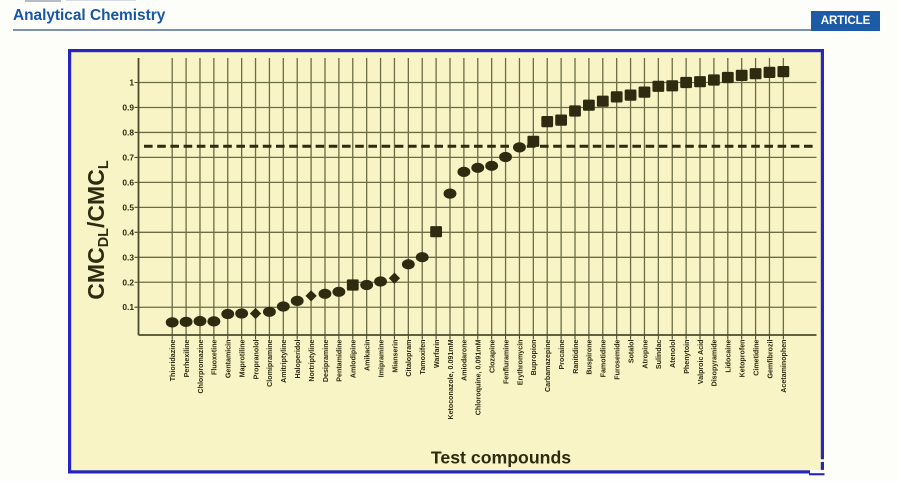 Image resolution: width=898 pixels, height=481 pixels. What do you see at coordinates (131, 83) in the screenshot?
I see `svg-text: 1` at bounding box center [131, 83].